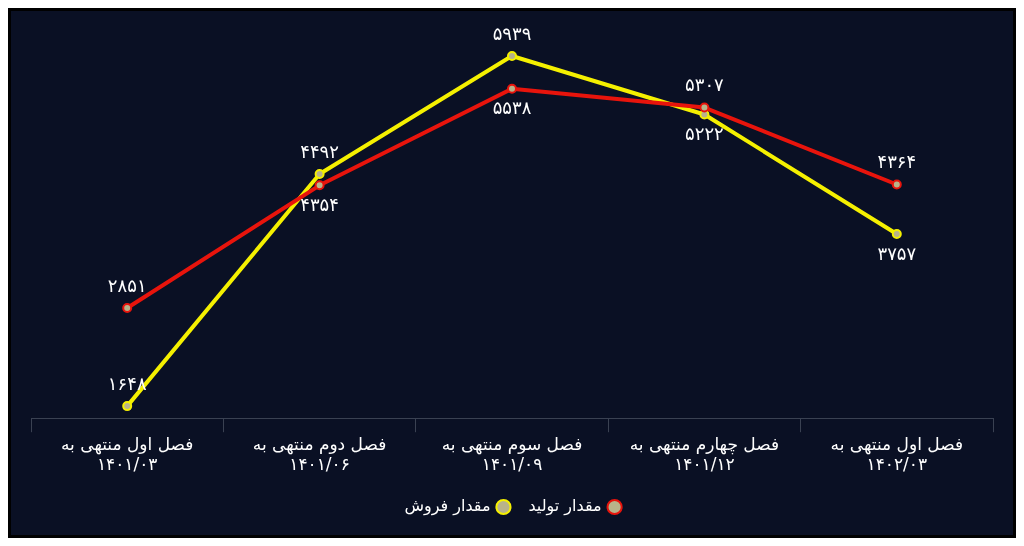 The image size is (1024, 546). Describe the element at coordinates (319, 204) in the screenshot. I see `data-label: ۴۳۵۴` at that location.